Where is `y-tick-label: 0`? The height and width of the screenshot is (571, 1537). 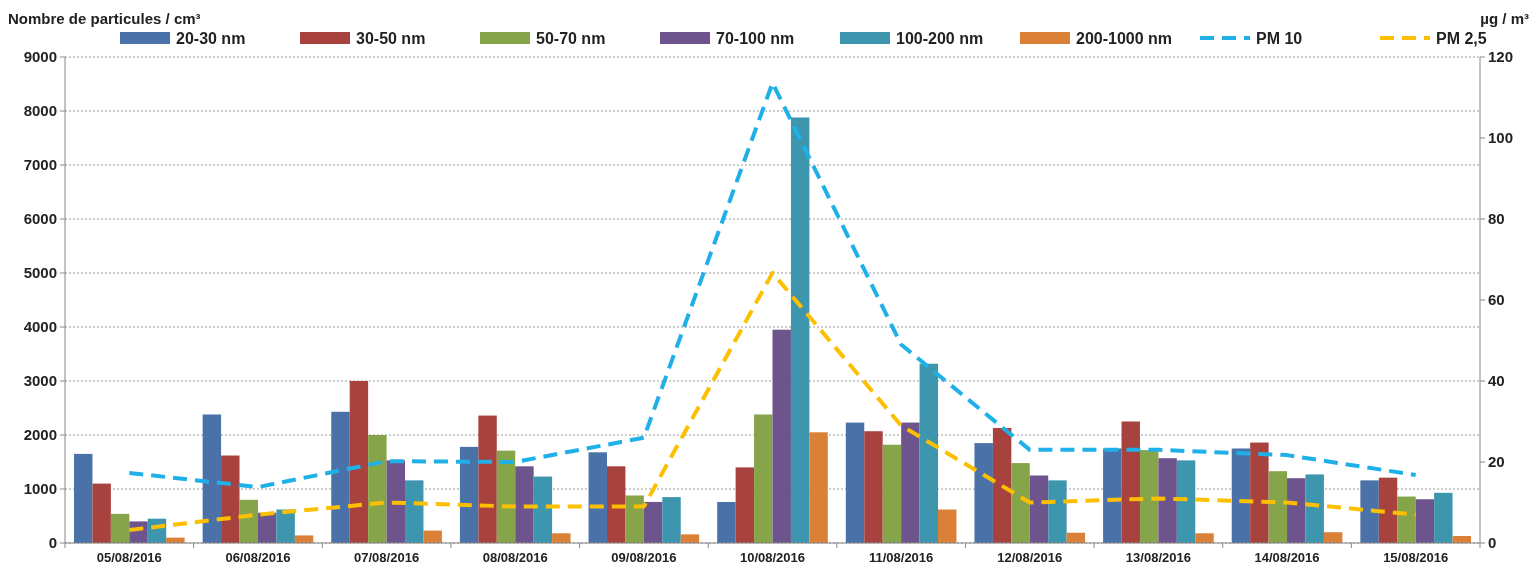
y-tick-label: 0 is located at coordinates (52, 543).